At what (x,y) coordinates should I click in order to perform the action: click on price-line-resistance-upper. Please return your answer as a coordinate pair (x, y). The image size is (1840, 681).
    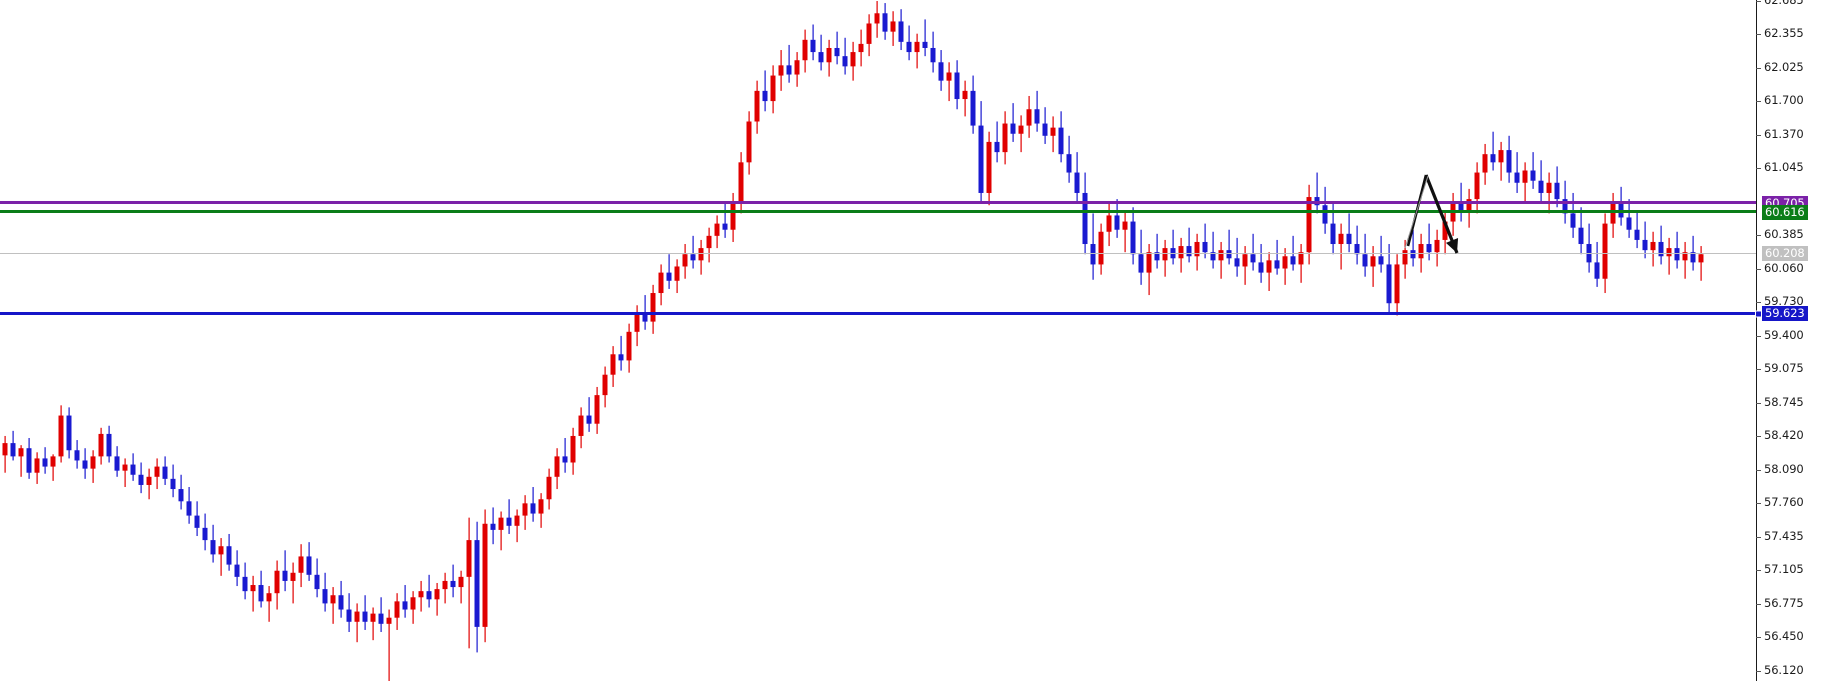
    Looking at the image, I should click on (878, 203).